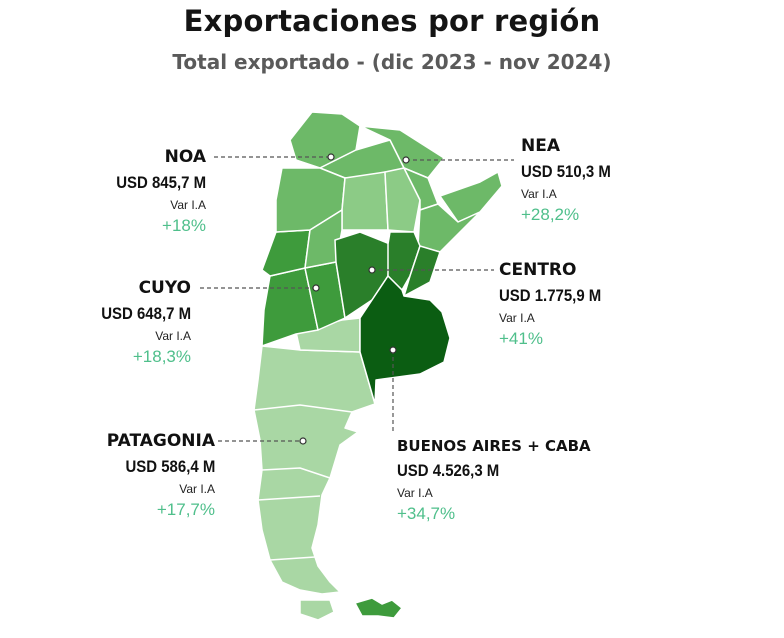 The width and height of the screenshot is (784, 638). I want to click on marker-cuyo, so click(316, 288).